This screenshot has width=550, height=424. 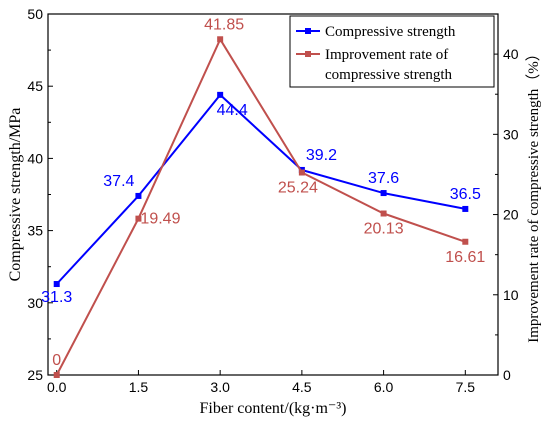 What do you see at coordinates (511, 54) in the screenshot?
I see `y-right-tick-label: 40` at bounding box center [511, 54].